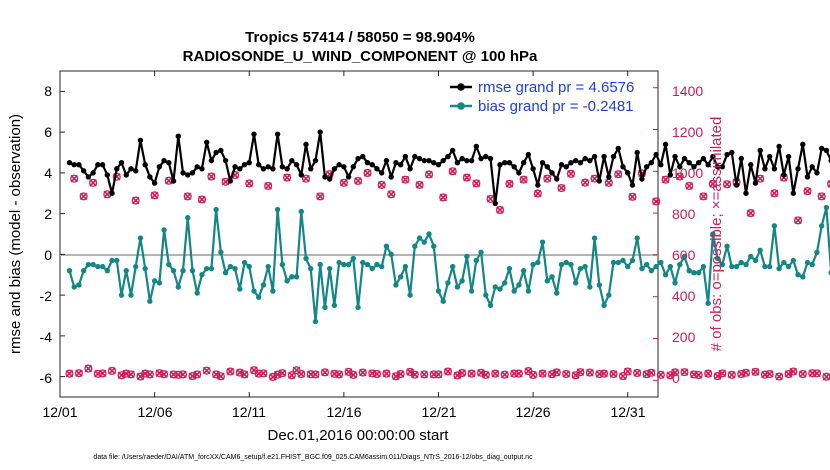  I want to click on x-tick-label: 12/11, so click(249, 412).